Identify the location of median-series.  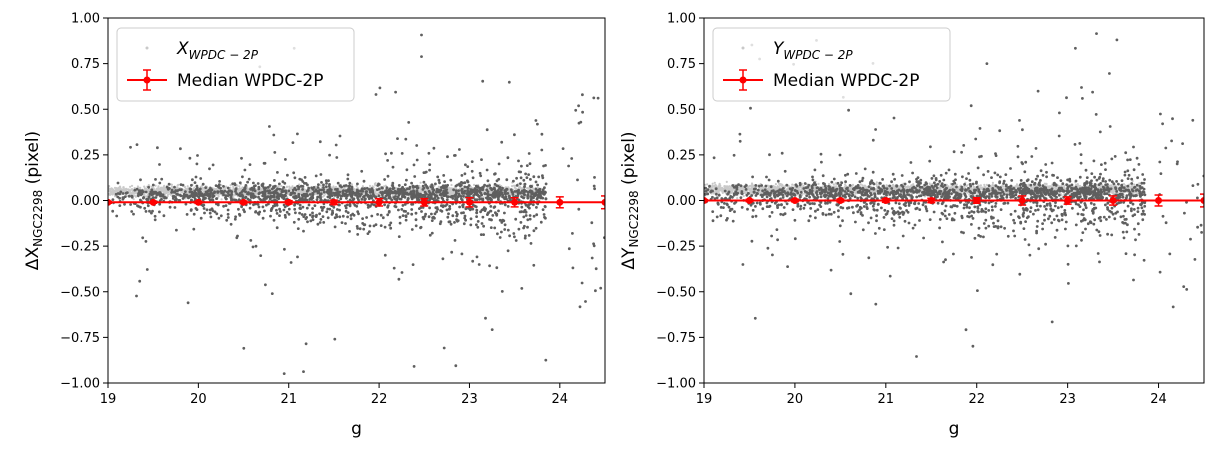
(356, 202).